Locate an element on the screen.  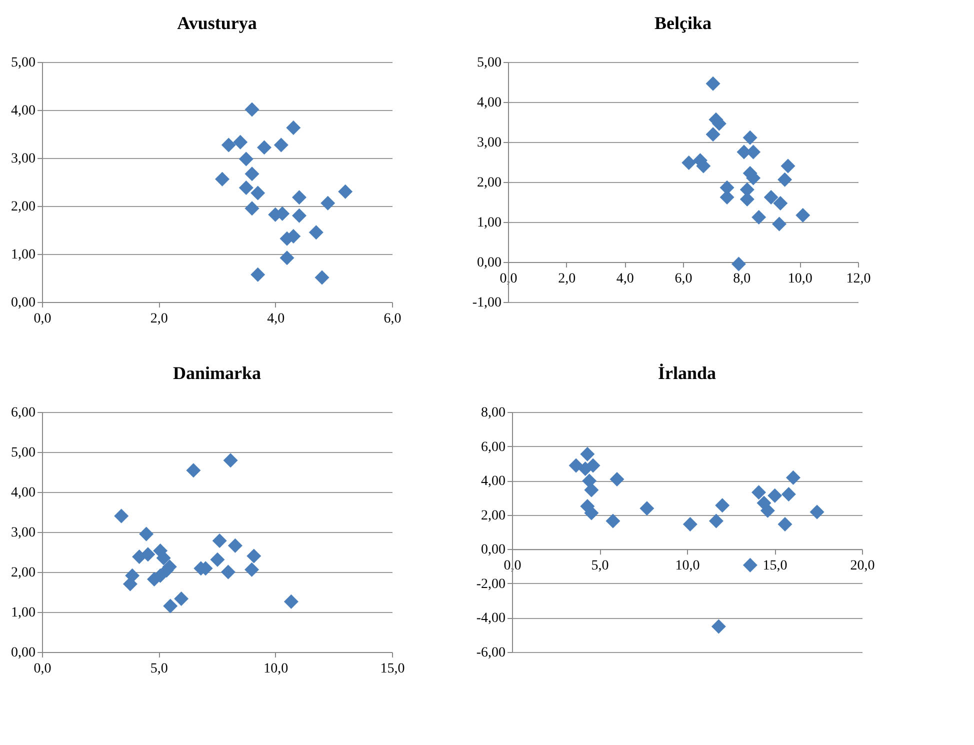
x-tick-label: 6,0 is located at coordinates (393, 319).